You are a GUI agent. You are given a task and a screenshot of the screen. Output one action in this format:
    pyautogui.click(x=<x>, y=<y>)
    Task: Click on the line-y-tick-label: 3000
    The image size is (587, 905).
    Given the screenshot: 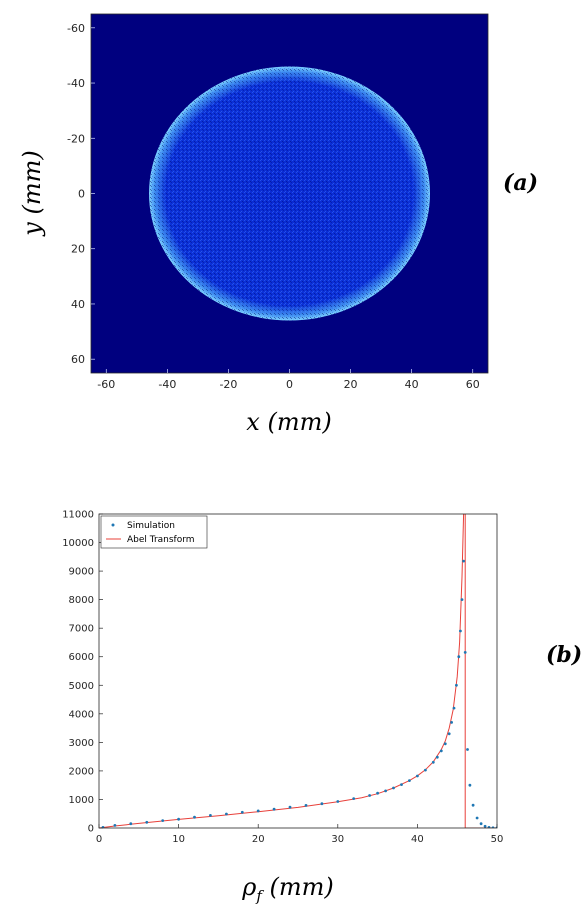 What is the action you would take?
    pyautogui.click(x=81, y=743)
    